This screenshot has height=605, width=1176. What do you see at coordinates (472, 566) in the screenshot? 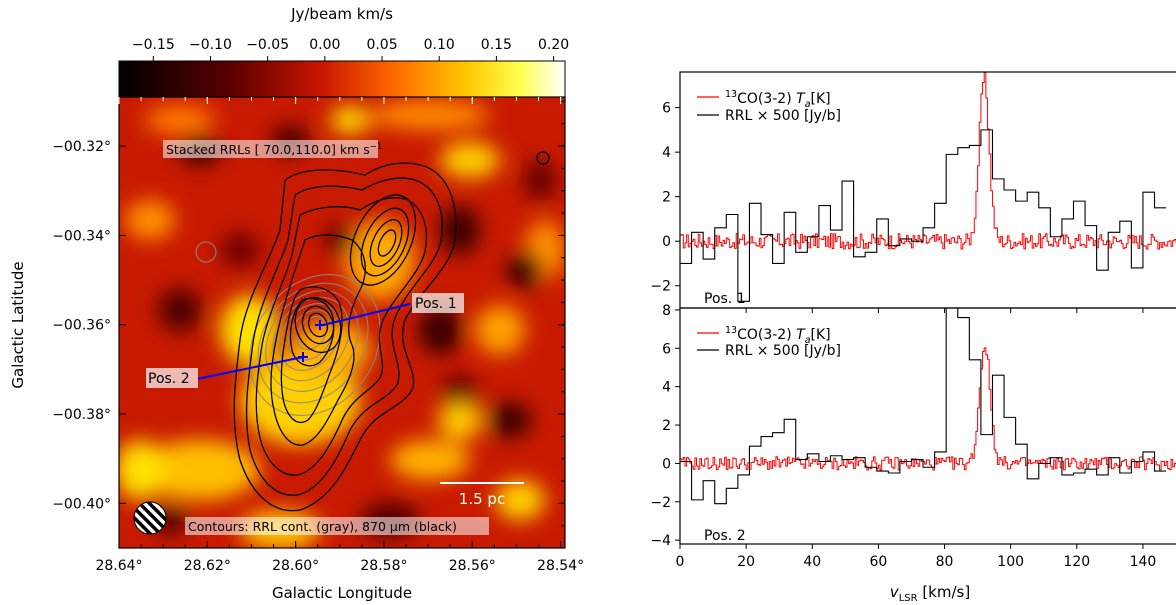
I see `map-x-tick-label: 28.56°` at bounding box center [472, 566].